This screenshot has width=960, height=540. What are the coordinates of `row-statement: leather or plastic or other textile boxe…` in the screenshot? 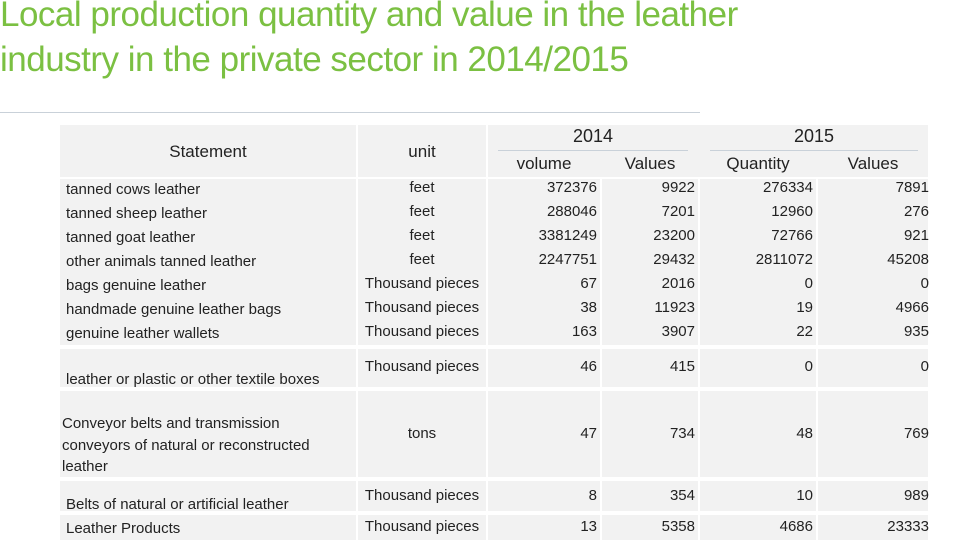 It's located at (193, 379).